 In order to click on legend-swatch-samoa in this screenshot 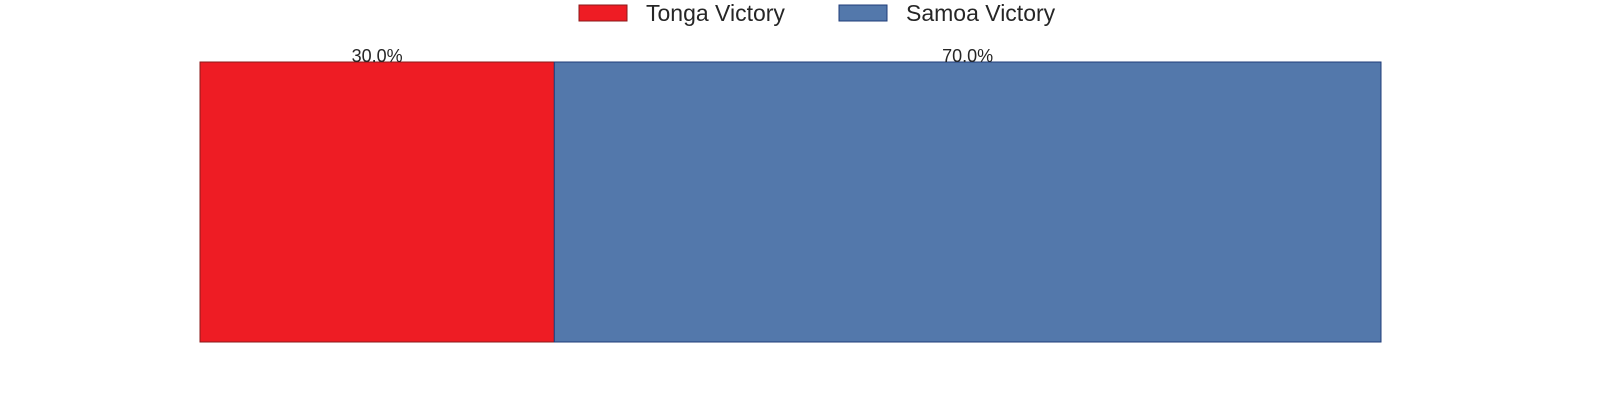, I will do `click(863, 13)`.